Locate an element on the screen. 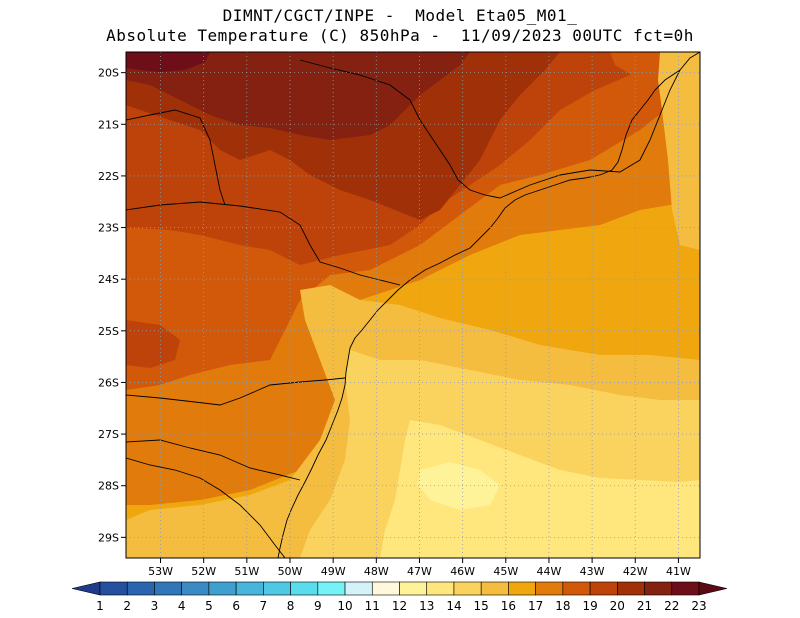 This screenshot has height=618, width=800. colorbar-label: 6 is located at coordinates (236, 606).